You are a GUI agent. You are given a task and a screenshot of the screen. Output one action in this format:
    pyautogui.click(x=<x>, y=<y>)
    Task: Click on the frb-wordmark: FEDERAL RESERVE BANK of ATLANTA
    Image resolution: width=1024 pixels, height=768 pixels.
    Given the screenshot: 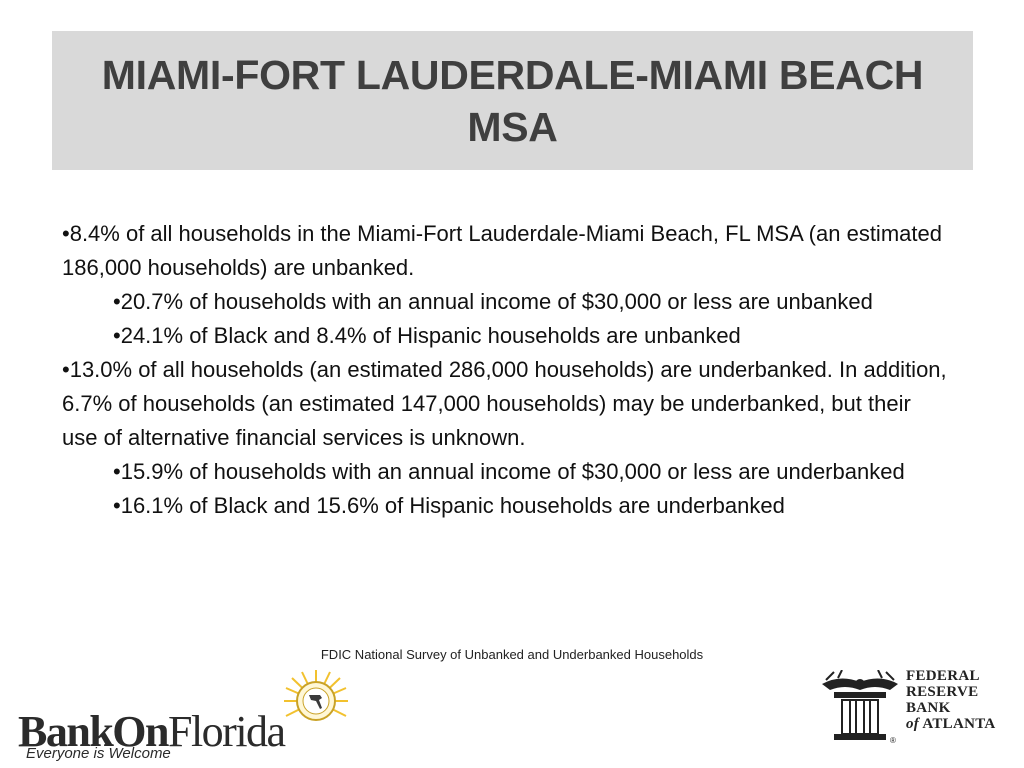 What is the action you would take?
    pyautogui.click(x=951, y=700)
    